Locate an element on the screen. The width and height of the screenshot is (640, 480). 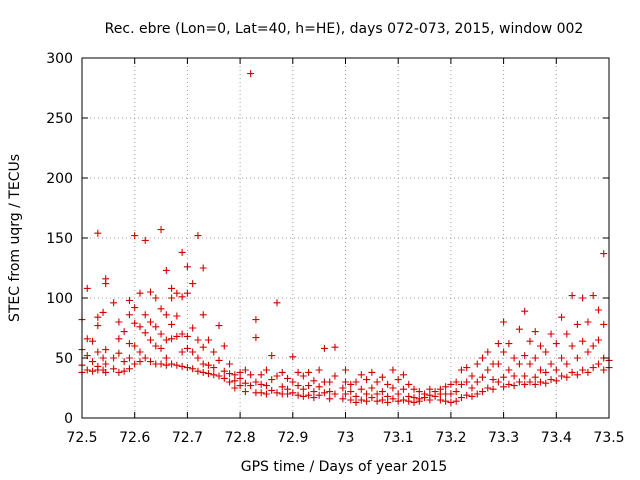
y-axis-label: STEC from uqrg / TECUs is located at coordinates (15, 238).